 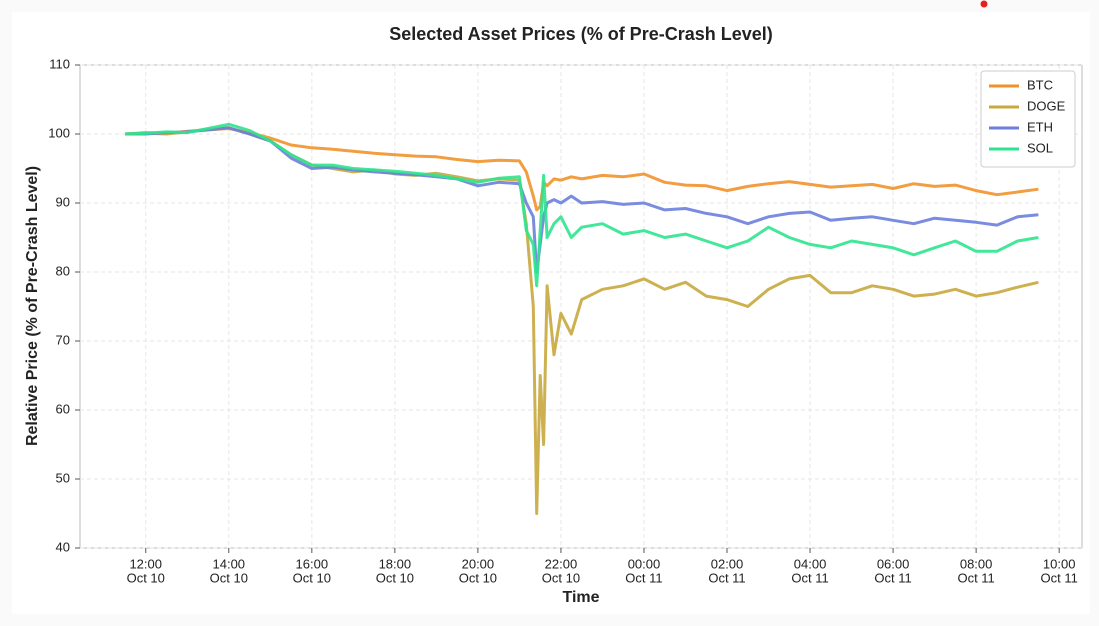 What do you see at coordinates (32, 306) in the screenshot?
I see `y-axis-label: Relative Price (% of Pre-Crash Level)` at bounding box center [32, 306].